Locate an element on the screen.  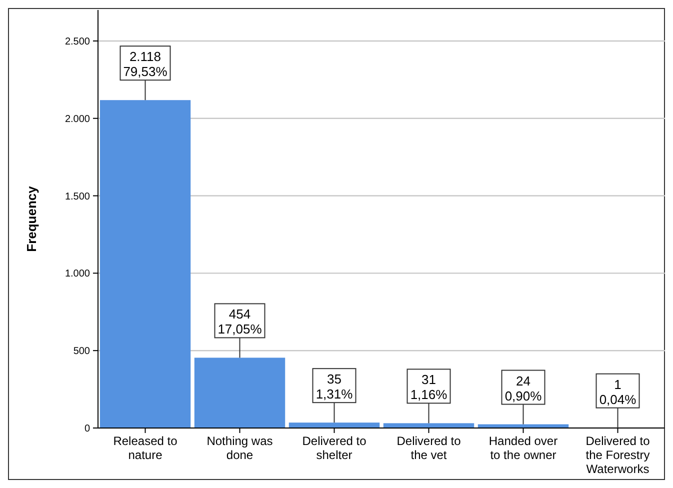
y-tick-label: 500 is located at coordinates (81, 352).